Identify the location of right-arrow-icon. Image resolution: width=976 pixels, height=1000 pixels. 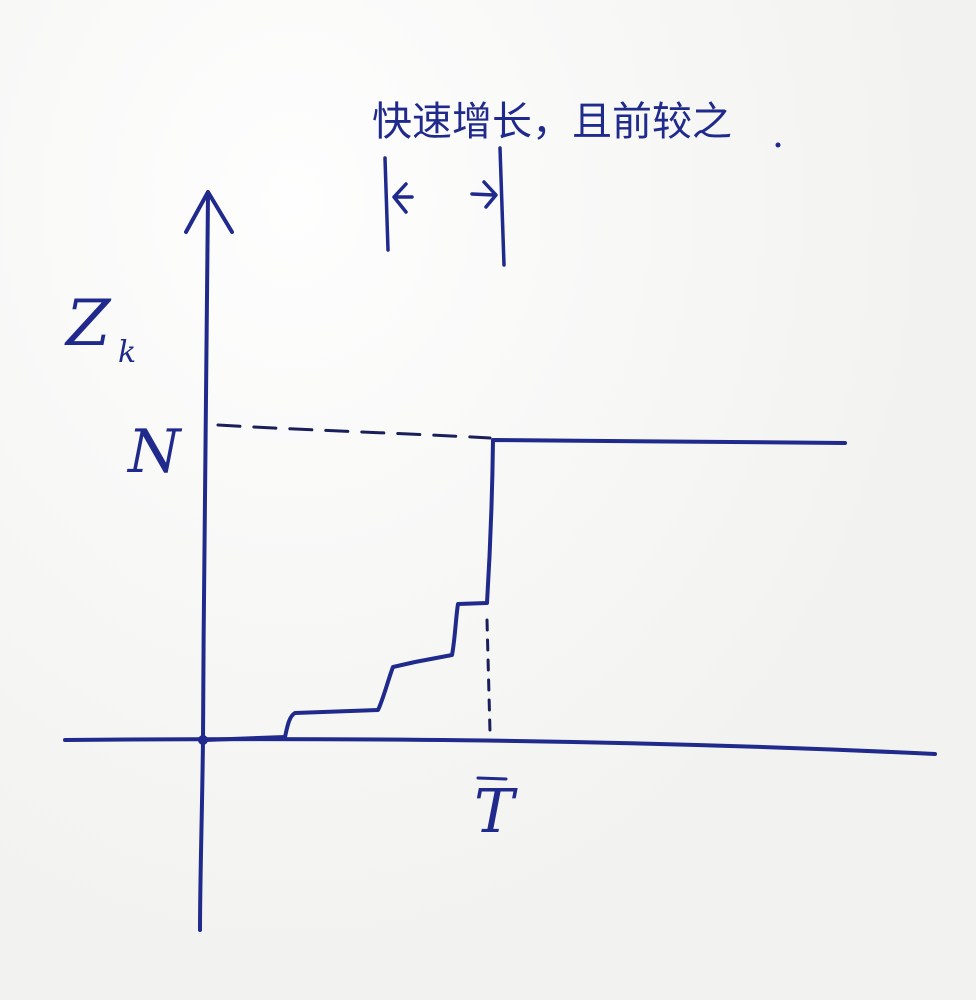
(484, 194).